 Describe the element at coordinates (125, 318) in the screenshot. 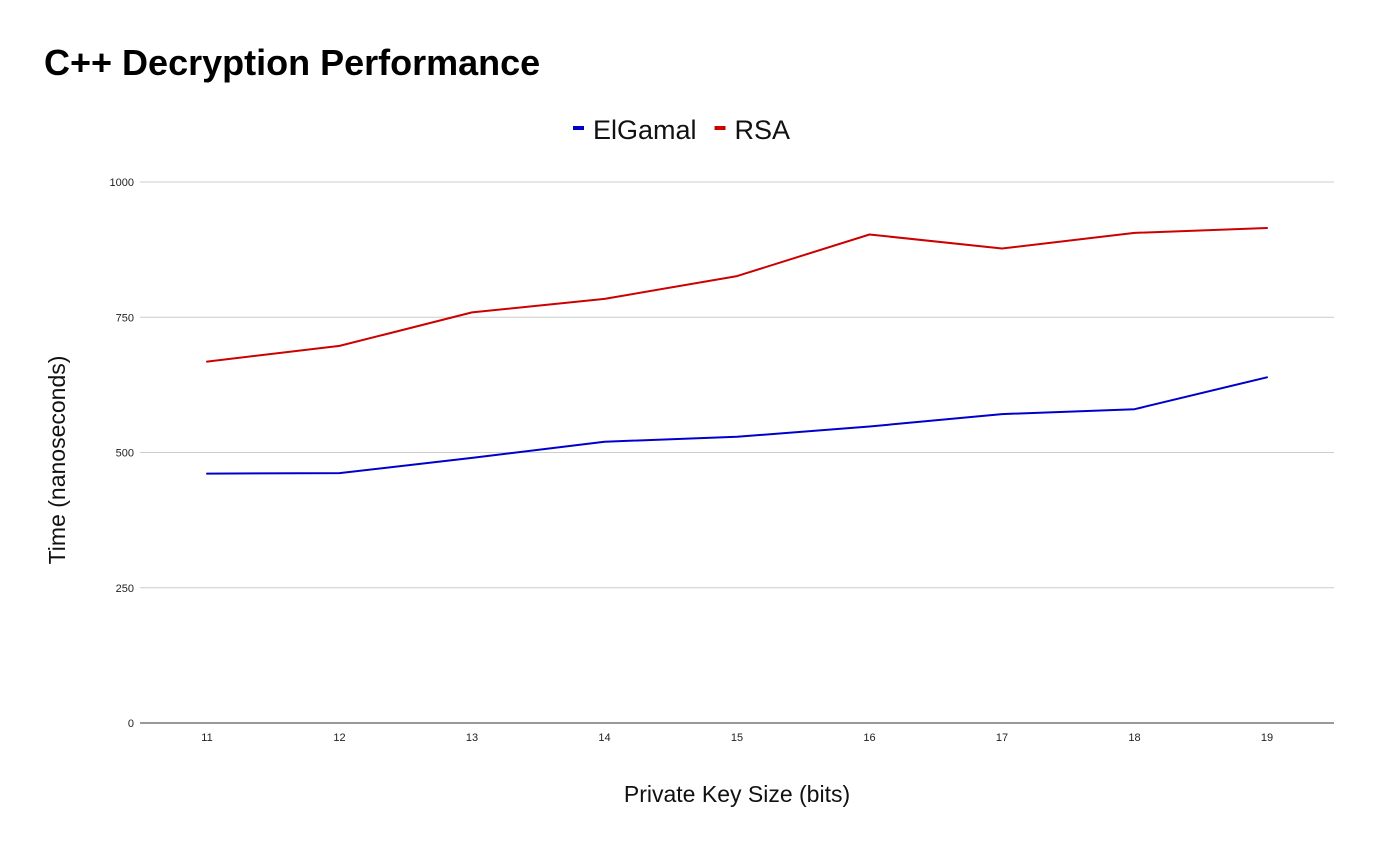

I see `y-tick-label: 750` at that location.